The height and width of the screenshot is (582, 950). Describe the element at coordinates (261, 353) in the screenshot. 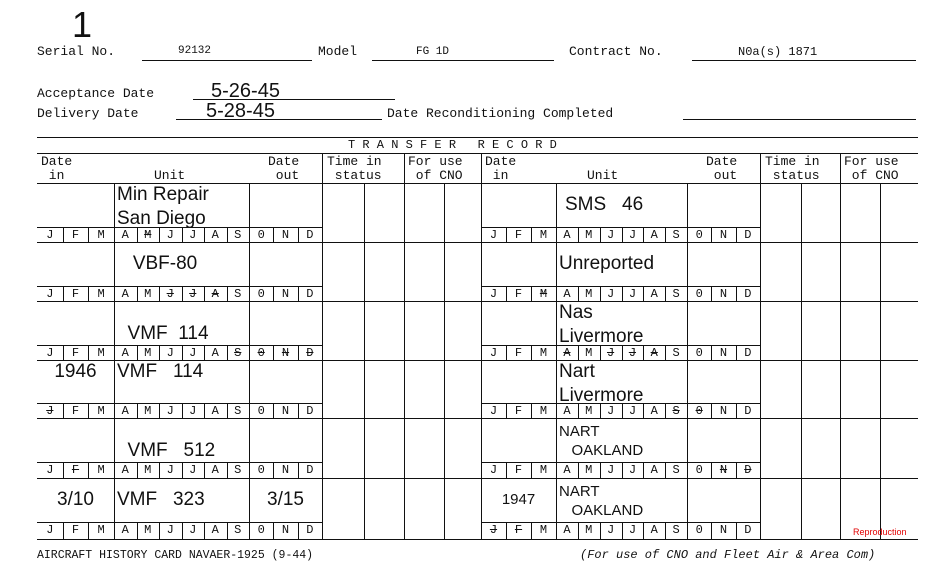

I see `month-cell-9-struck: 0` at that location.